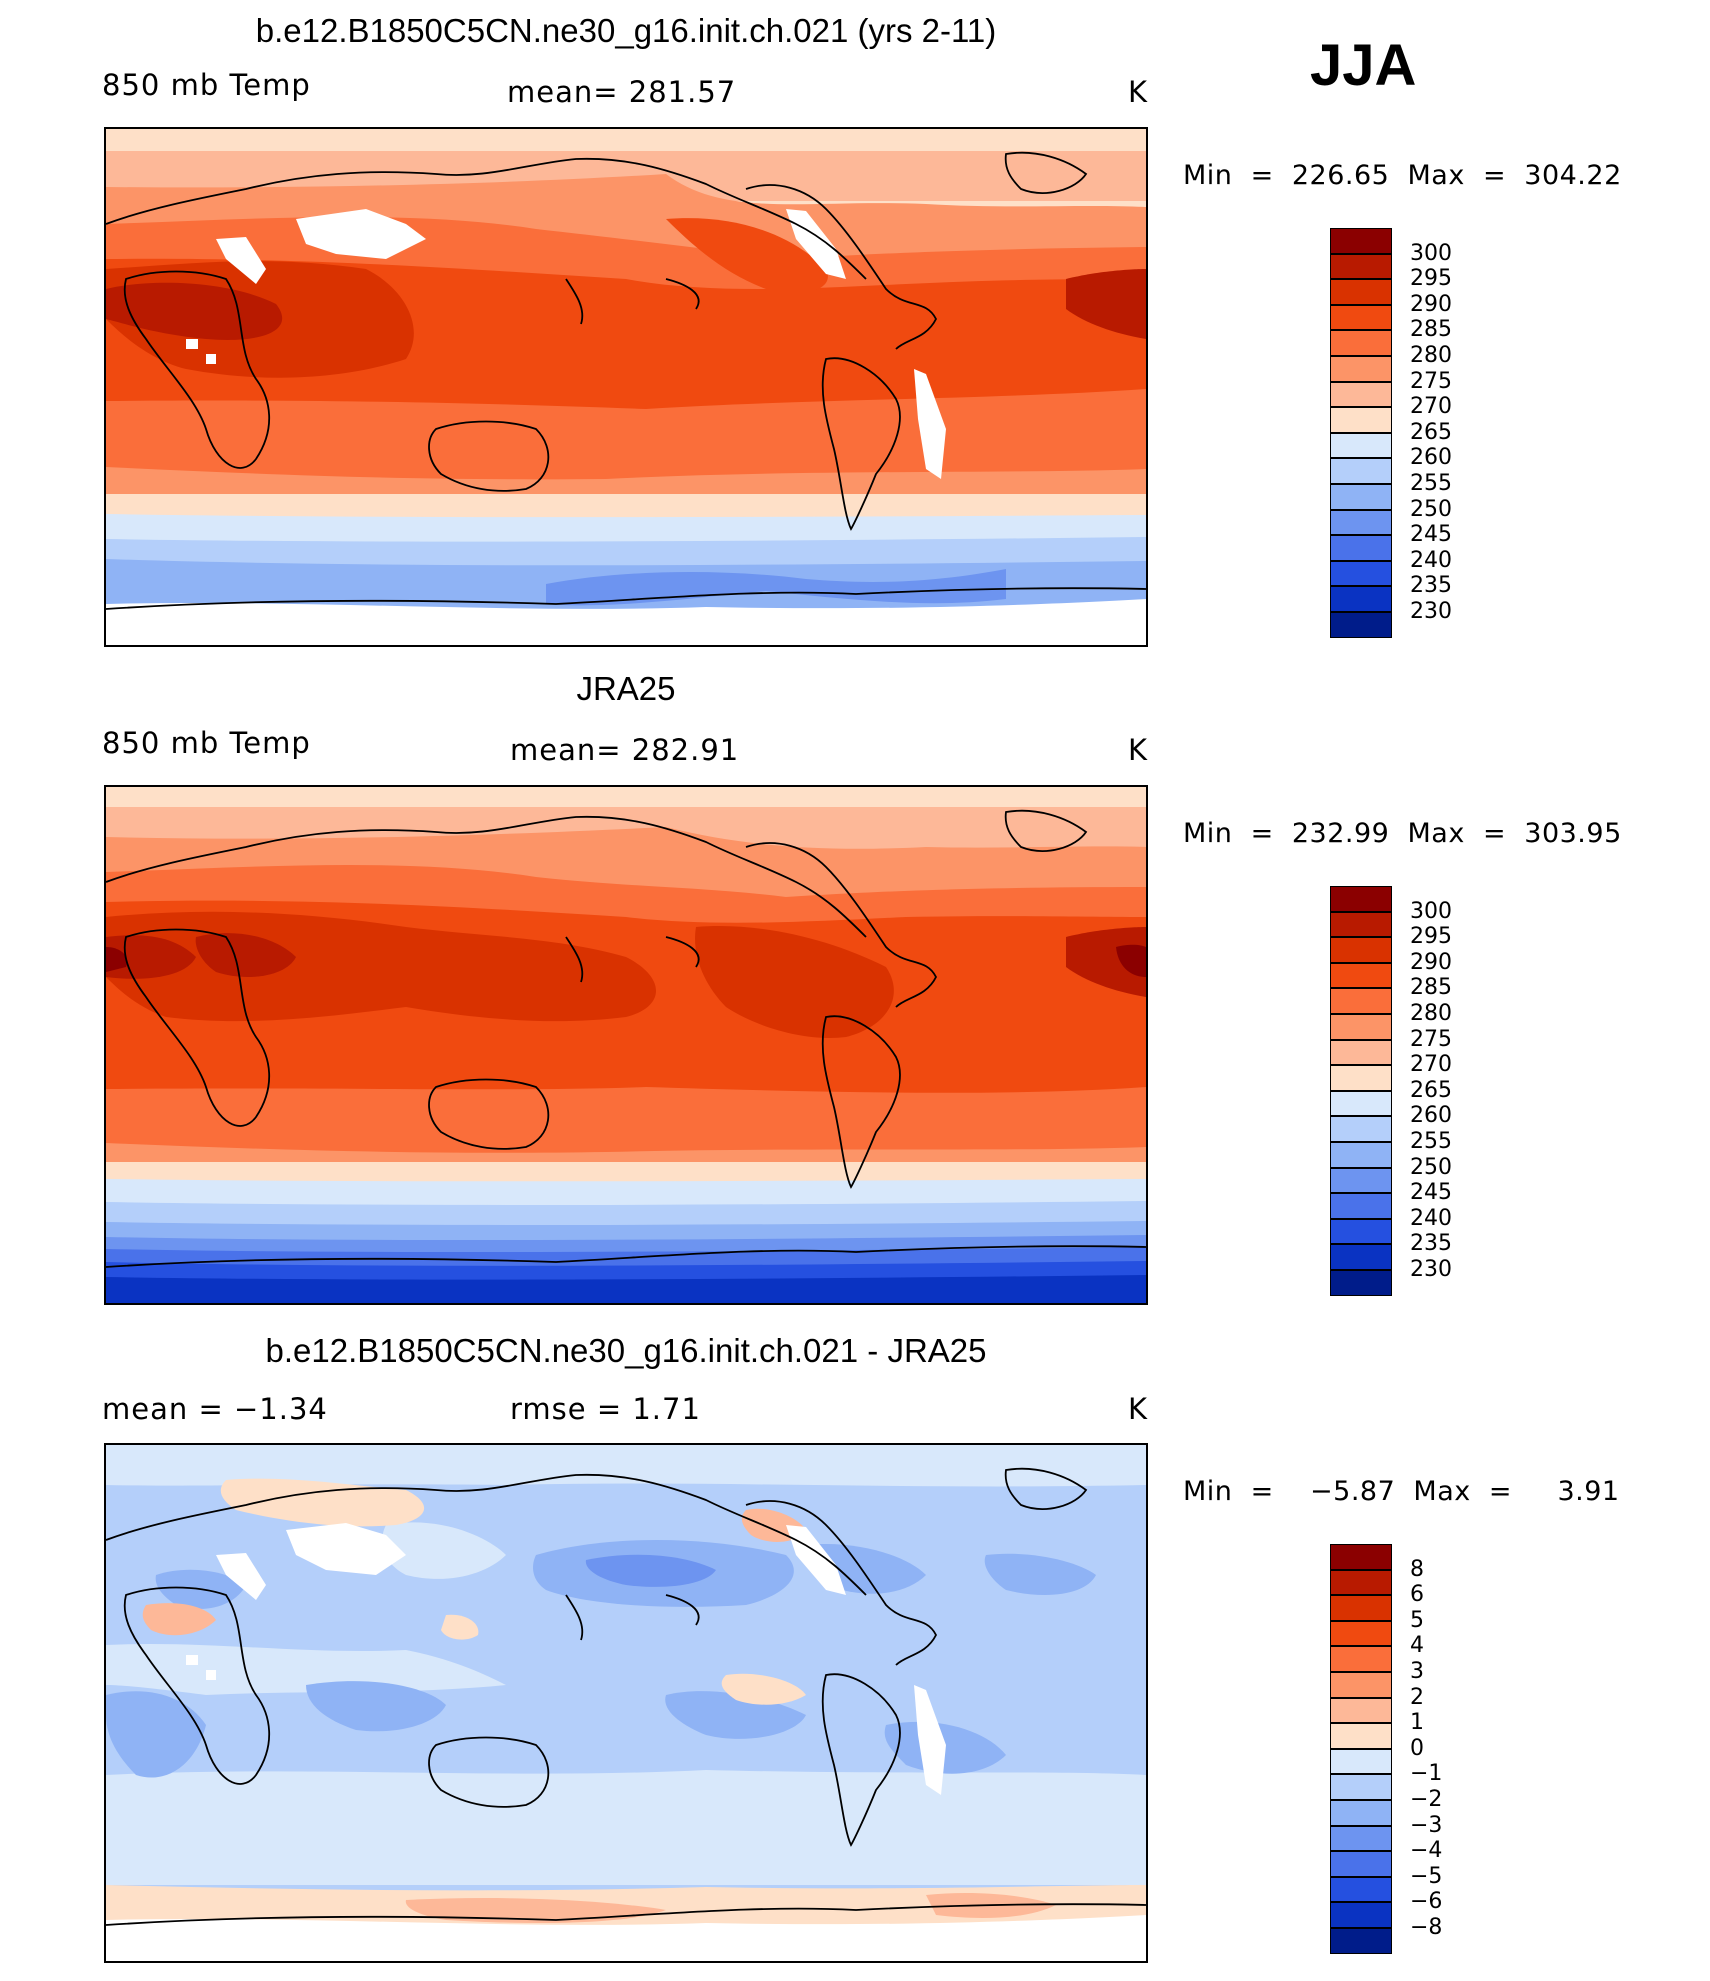 The image size is (1710, 1981). Describe the element at coordinates (1431, 432) in the screenshot. I see `panel-1-colorbar-tick-label: 265` at that location.